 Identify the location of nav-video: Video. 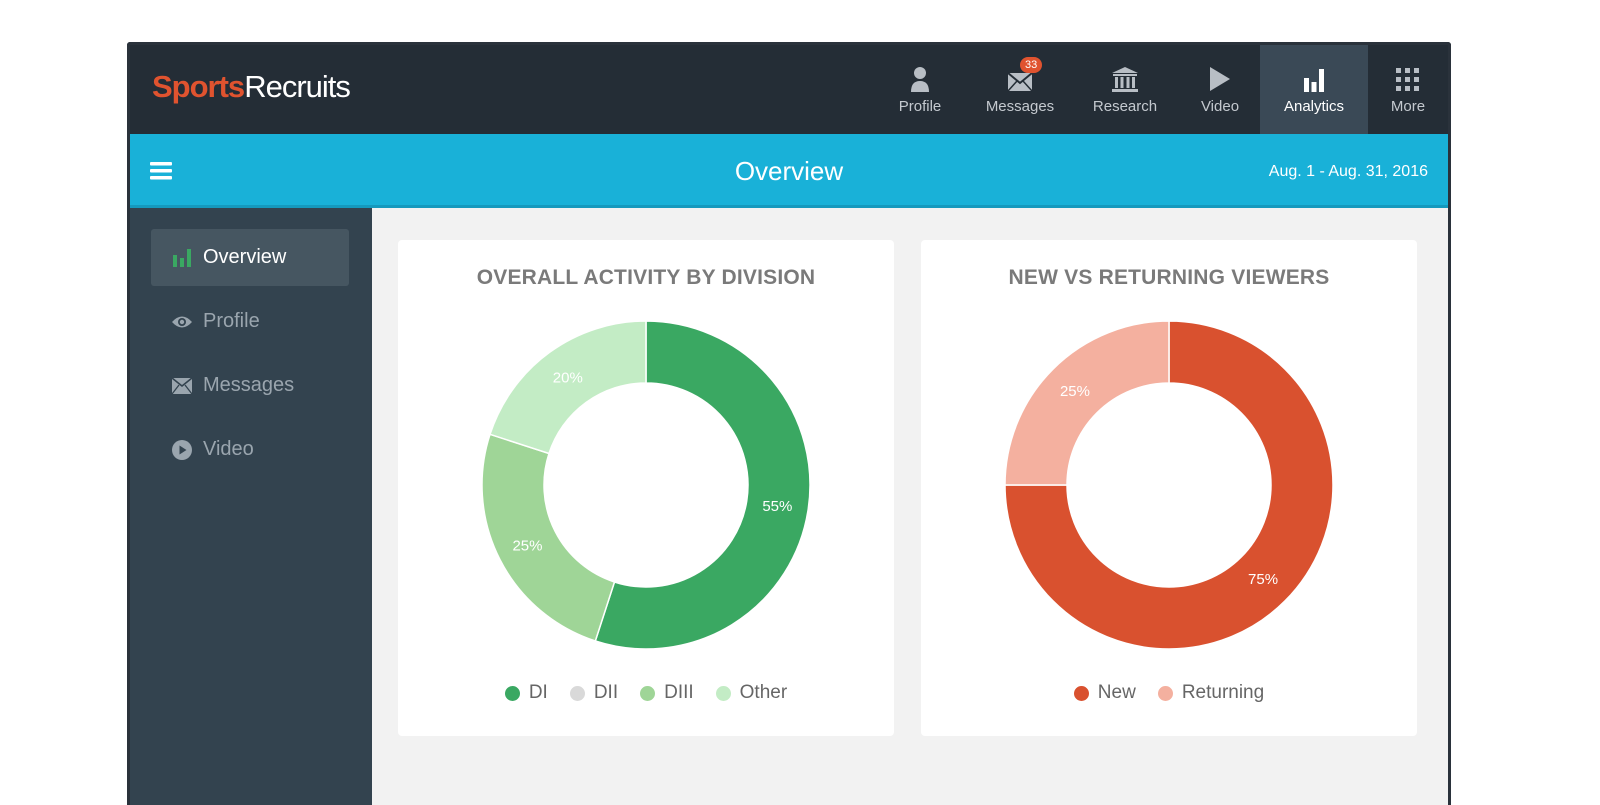
(1220, 89).